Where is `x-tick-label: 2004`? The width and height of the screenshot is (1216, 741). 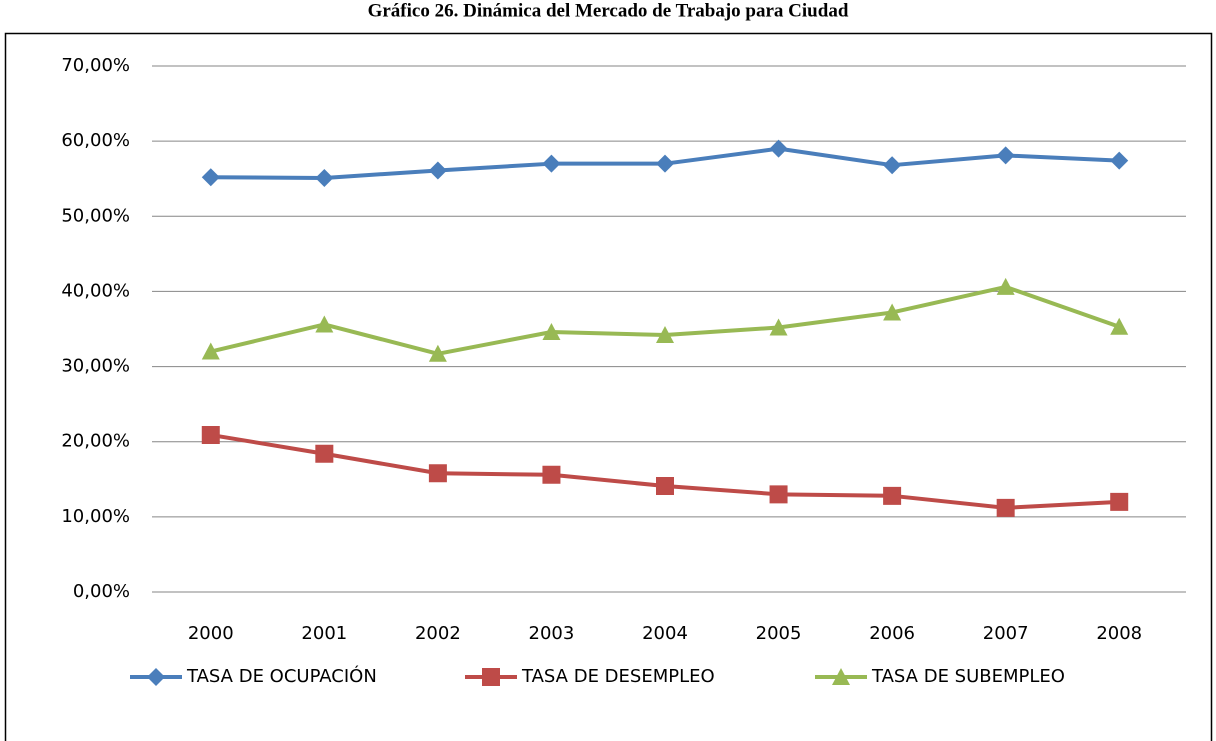
x-tick-label: 2004 is located at coordinates (665, 633).